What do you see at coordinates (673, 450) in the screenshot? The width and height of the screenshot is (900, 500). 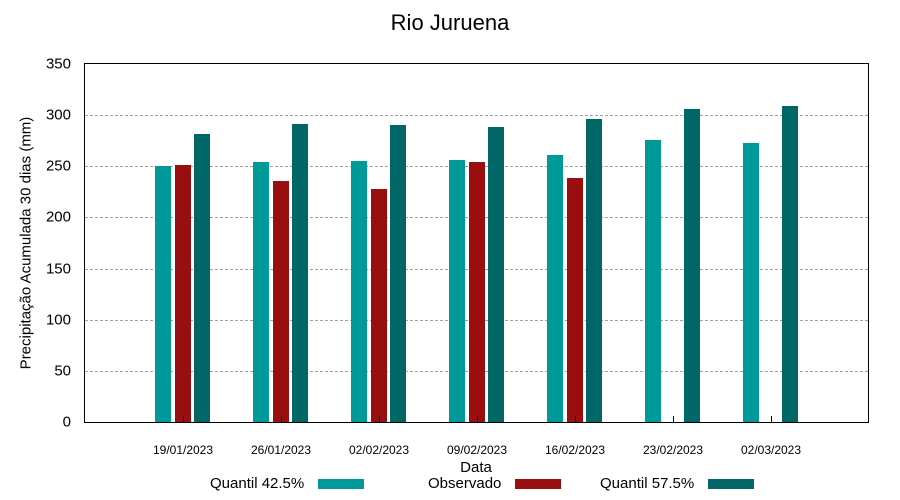 I see `x-tick-label: 23/02/2023` at bounding box center [673, 450].